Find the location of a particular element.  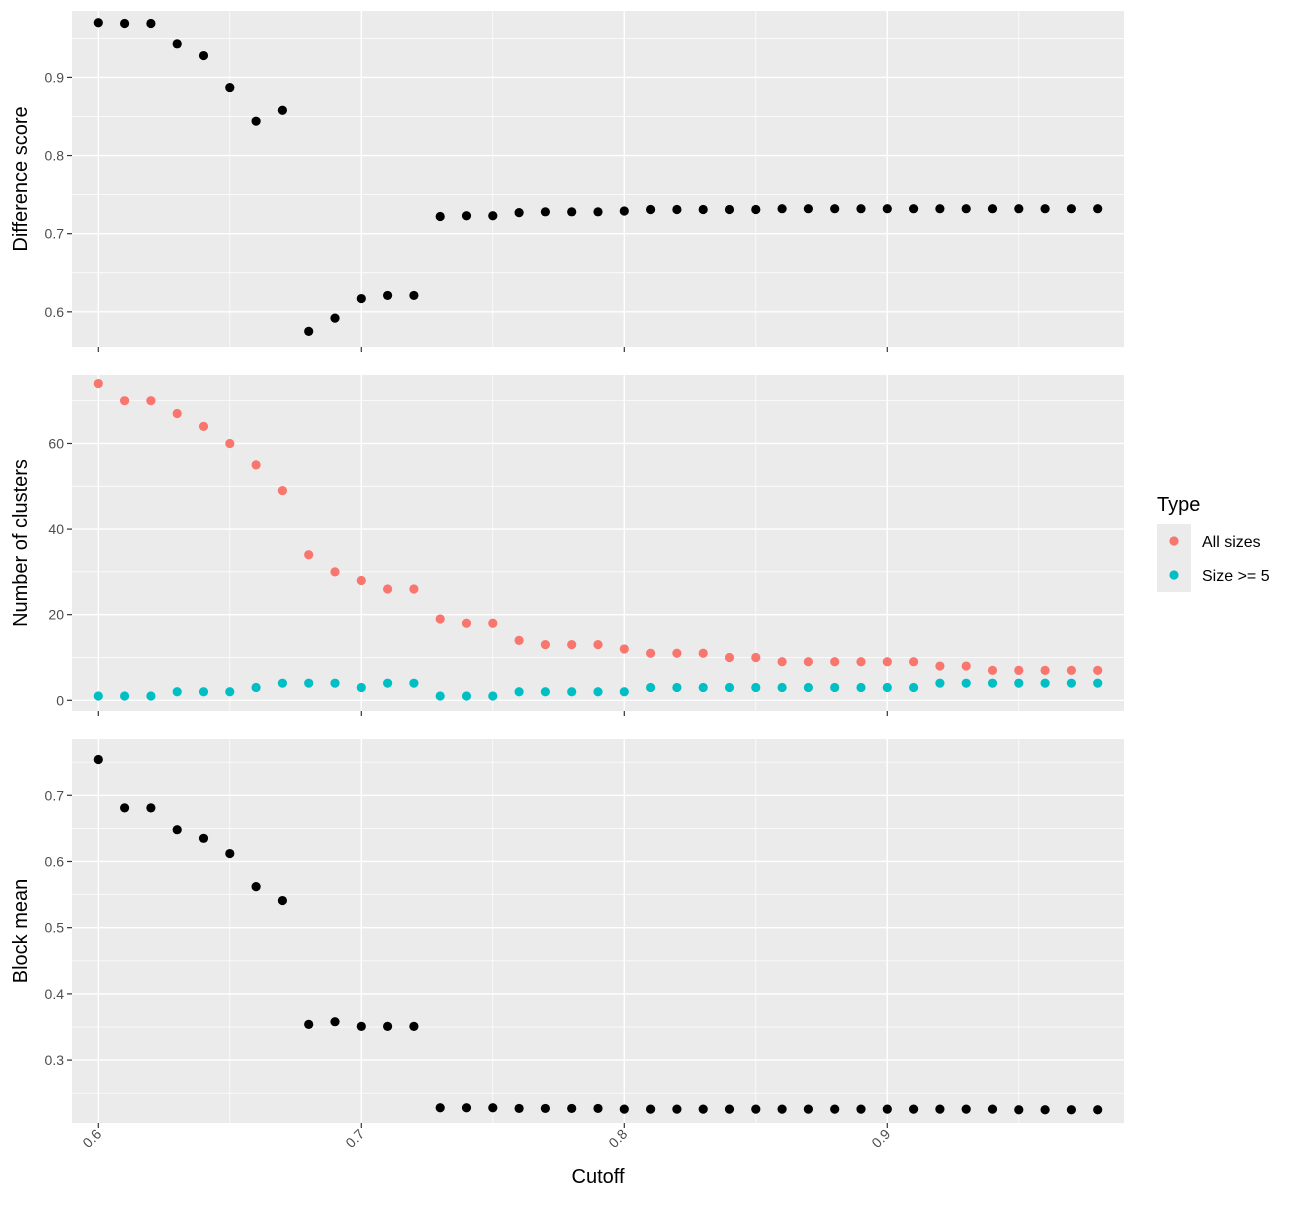

x-tick-label: 0.9 is located at coordinates (880, 1138).